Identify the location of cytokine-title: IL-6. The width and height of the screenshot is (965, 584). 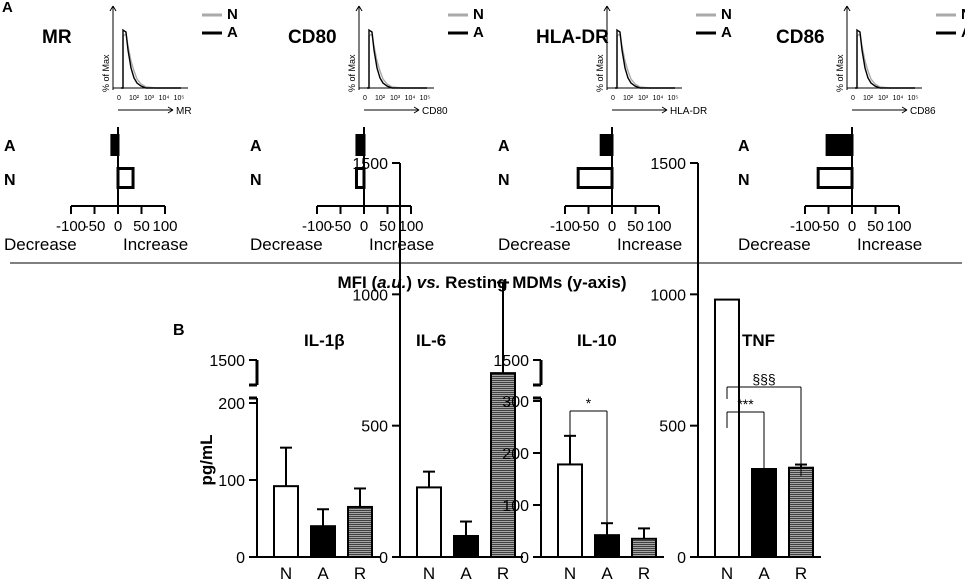
(431, 340).